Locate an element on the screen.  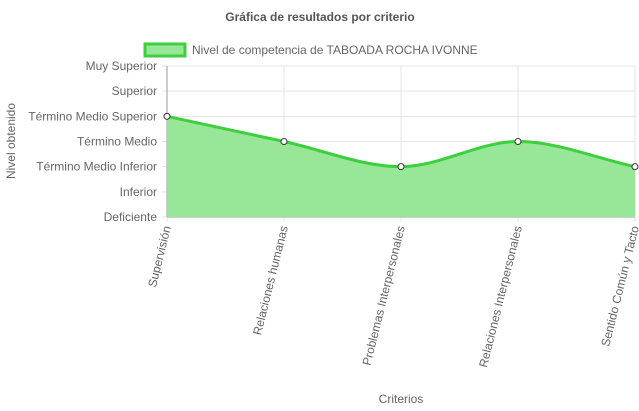
y-tick-label: Término Medio Superior is located at coordinates (92, 116).